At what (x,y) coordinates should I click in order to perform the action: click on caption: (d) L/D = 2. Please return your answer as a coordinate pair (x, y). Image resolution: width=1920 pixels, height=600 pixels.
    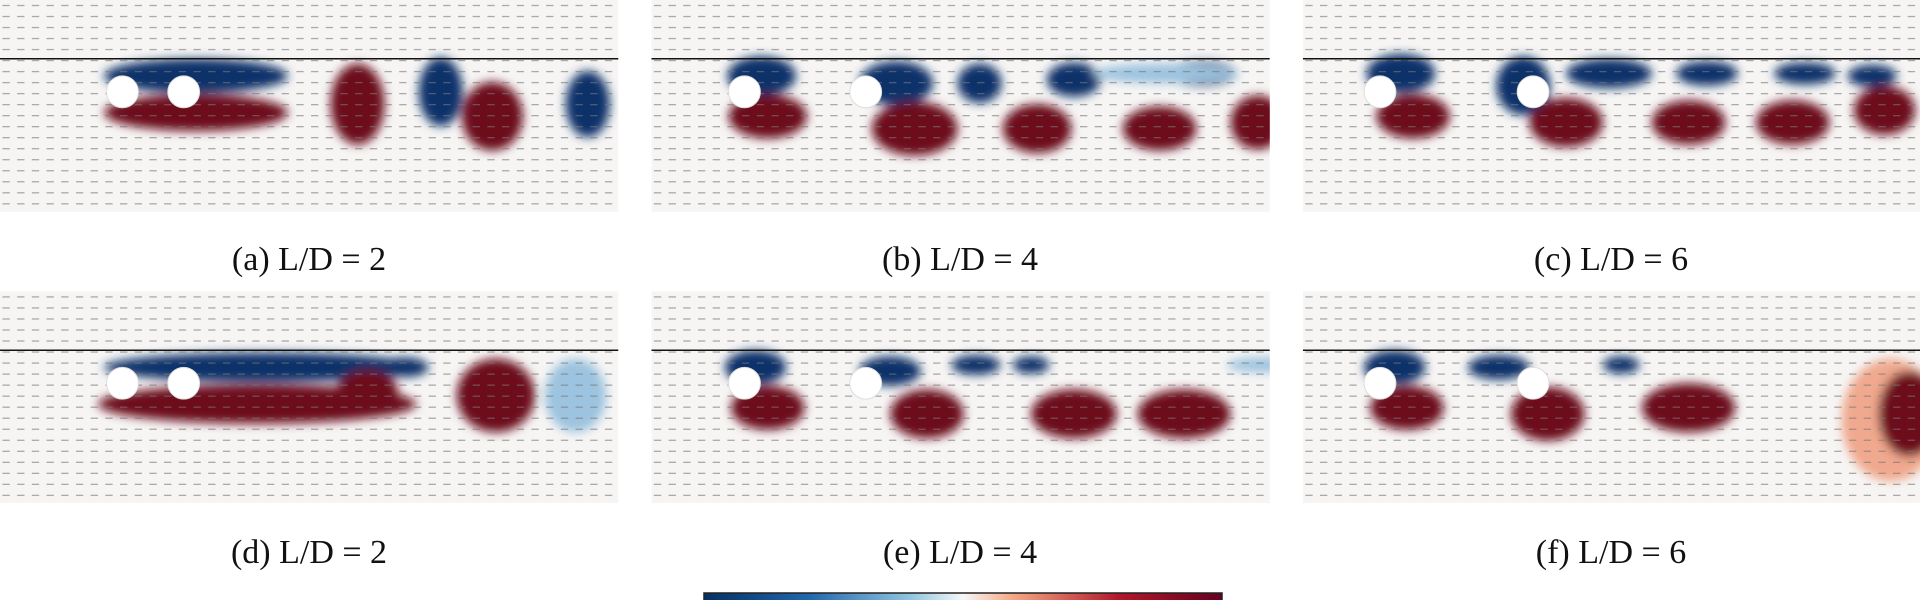
    Looking at the image, I should click on (309, 552).